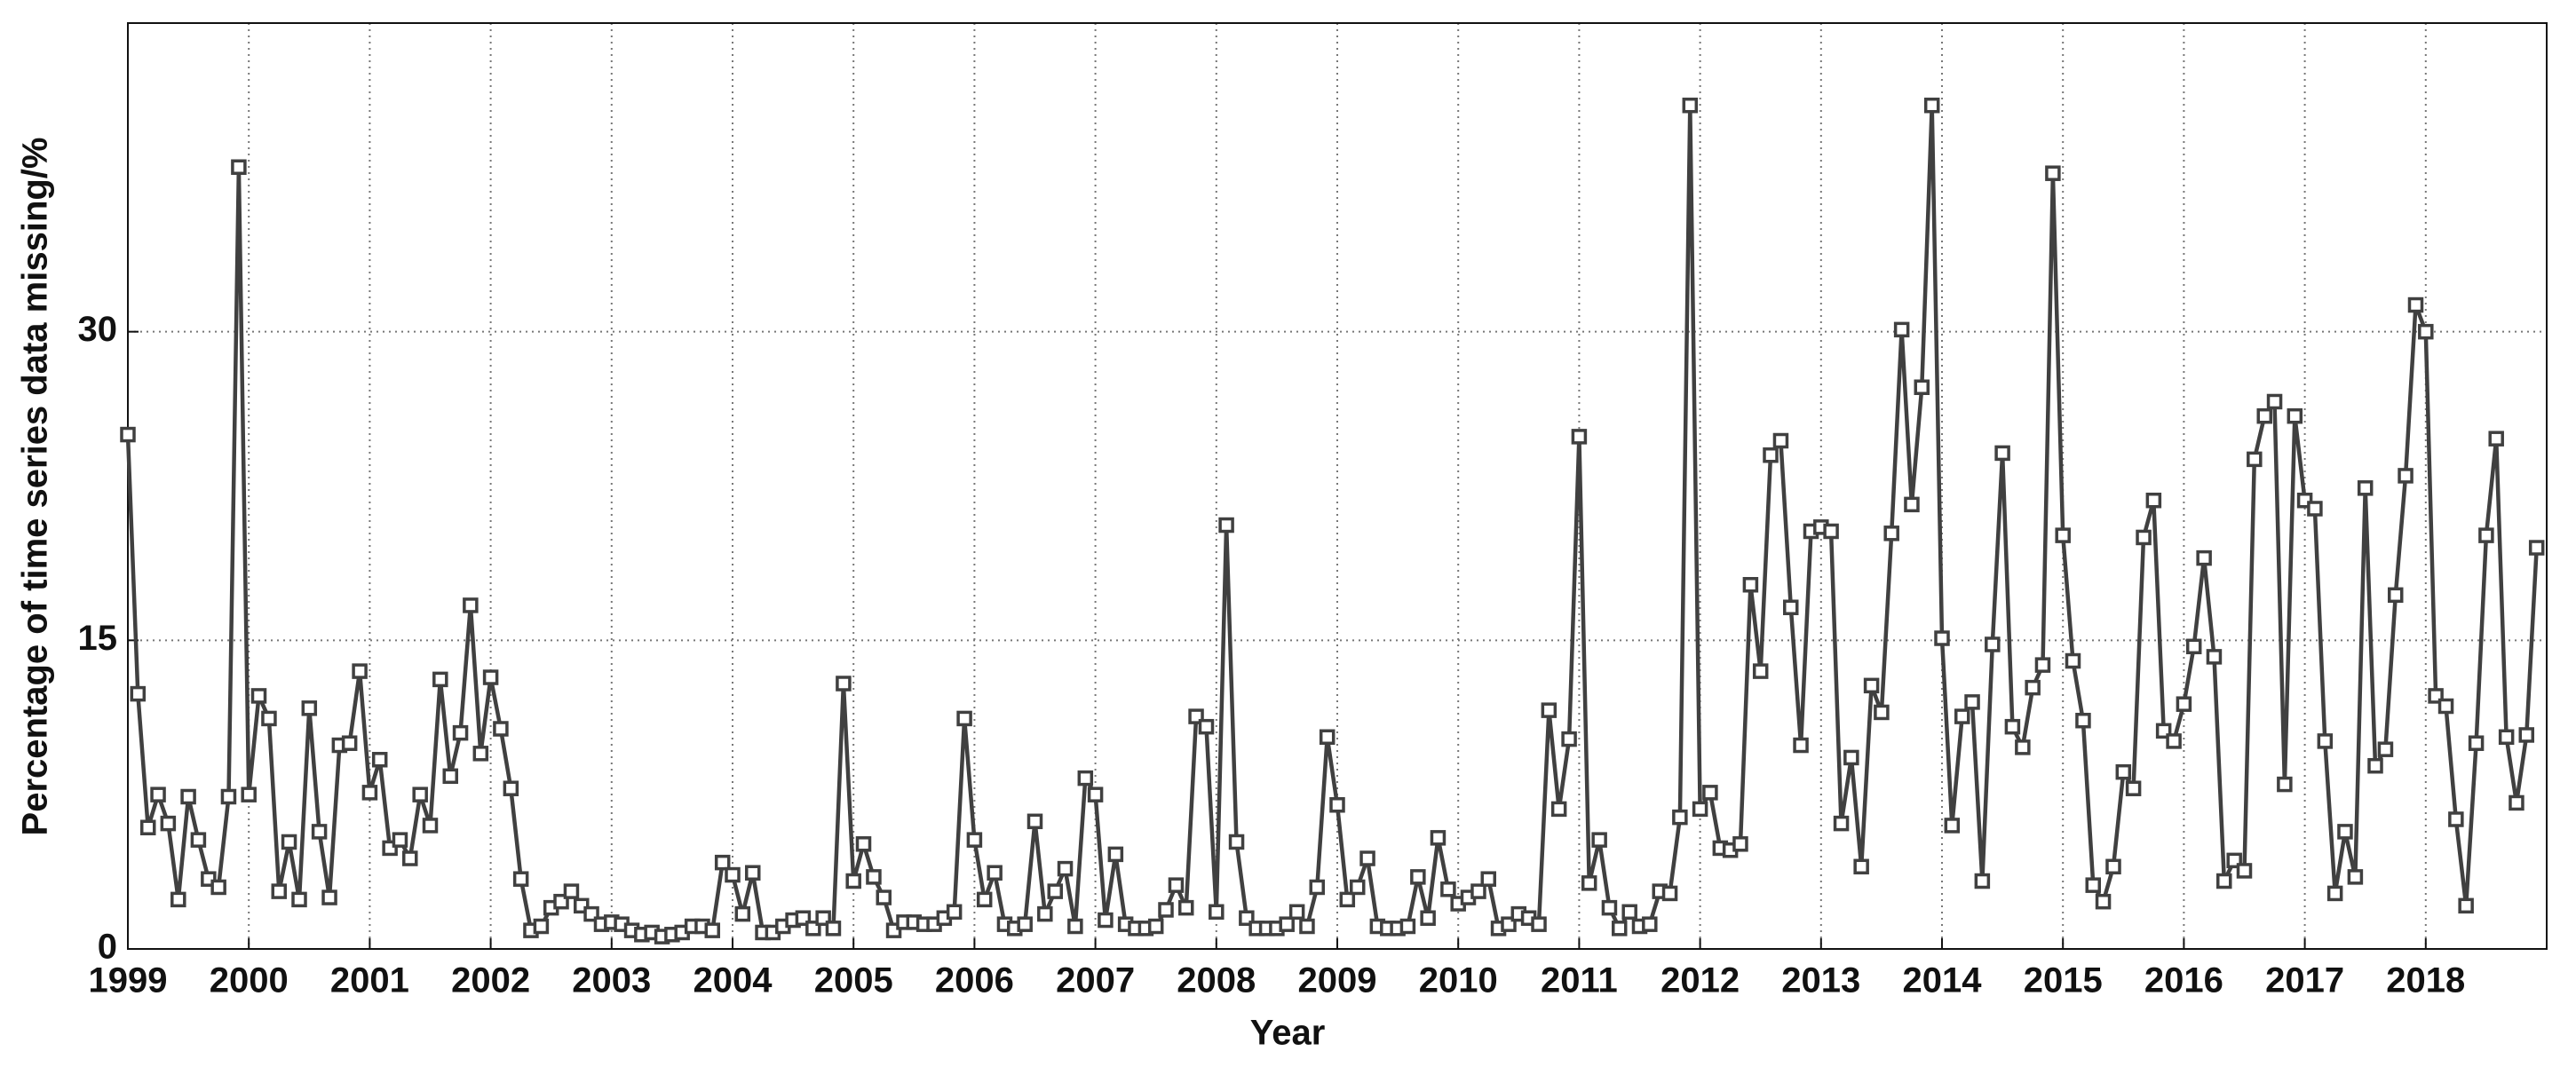  I want to click on x-tick-label: 2018, so click(2426, 980).